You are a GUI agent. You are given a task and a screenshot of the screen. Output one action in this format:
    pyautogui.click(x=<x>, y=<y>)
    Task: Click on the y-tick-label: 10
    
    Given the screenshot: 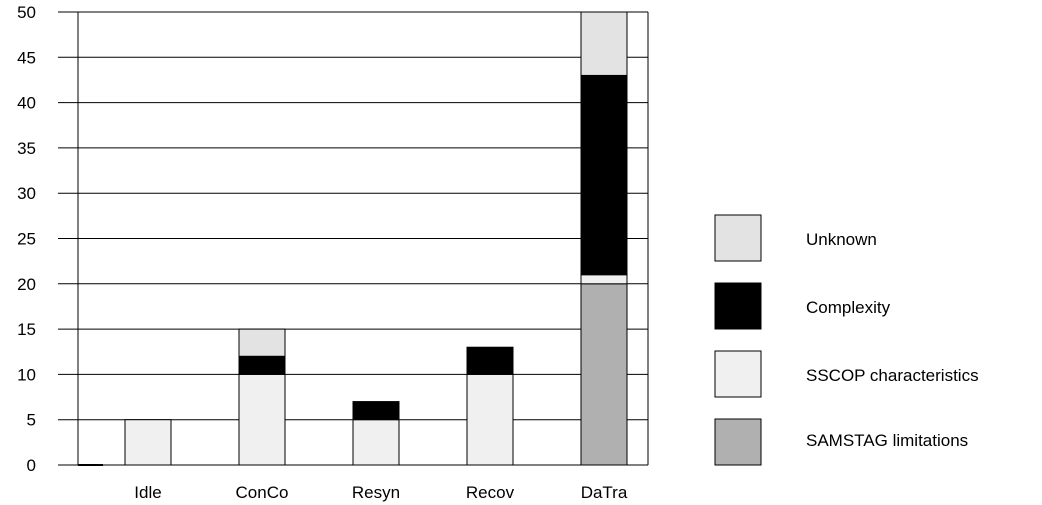 What is the action you would take?
    pyautogui.click(x=26, y=374)
    